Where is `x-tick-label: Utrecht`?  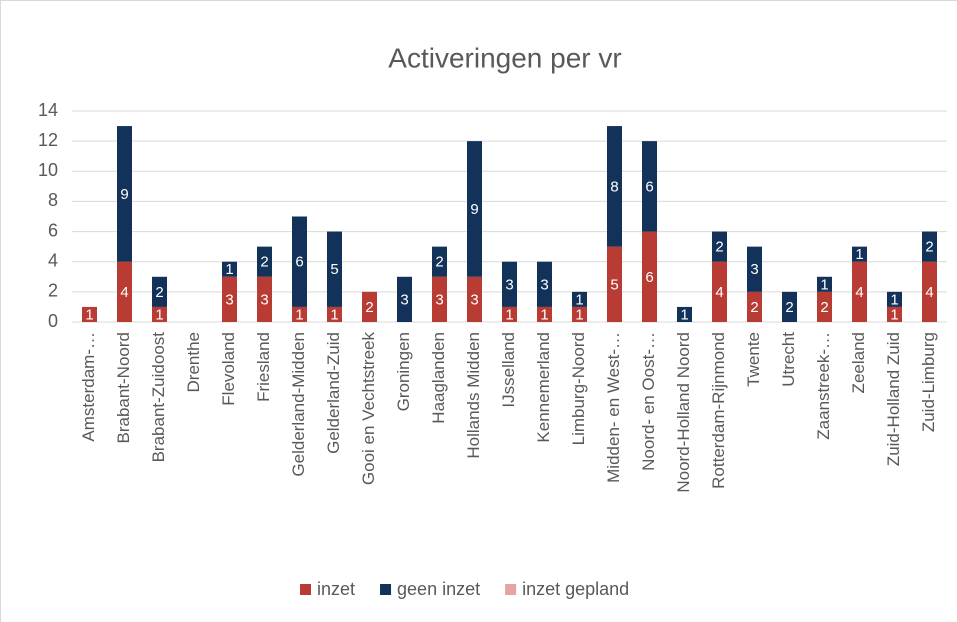 x-tick-label: Utrecht is located at coordinates (788, 359).